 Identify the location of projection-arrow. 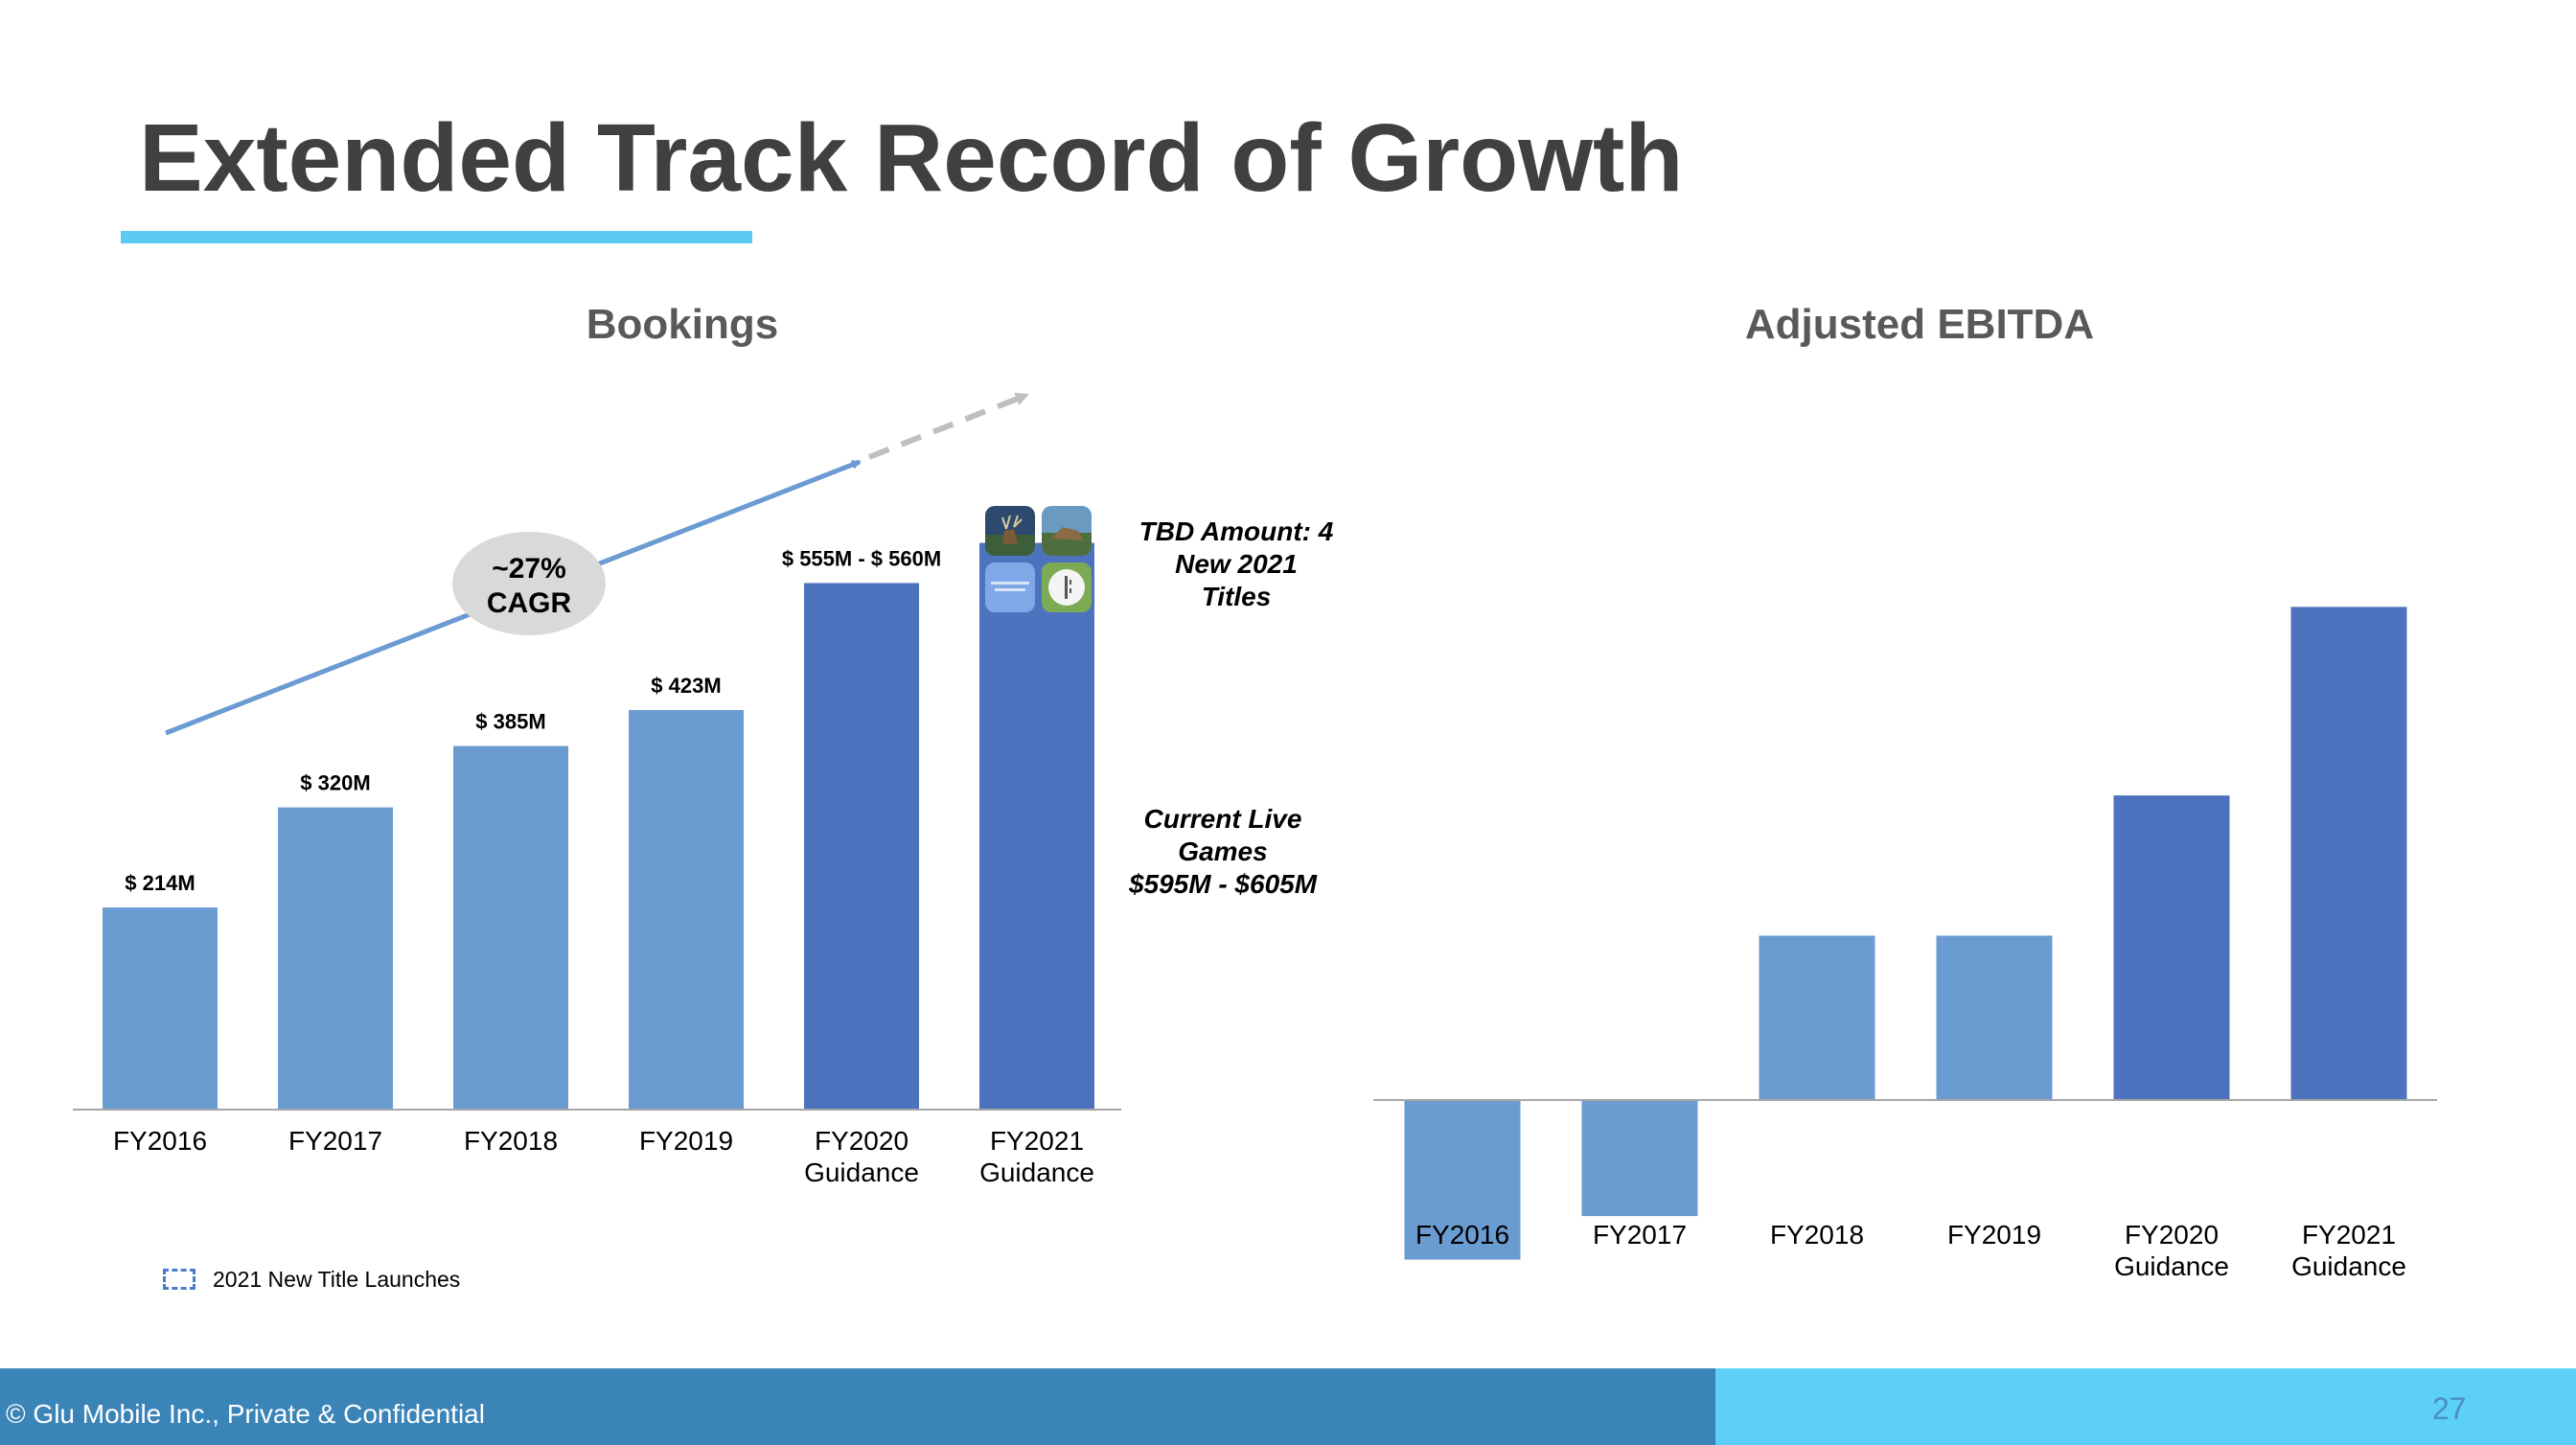
(948, 426).